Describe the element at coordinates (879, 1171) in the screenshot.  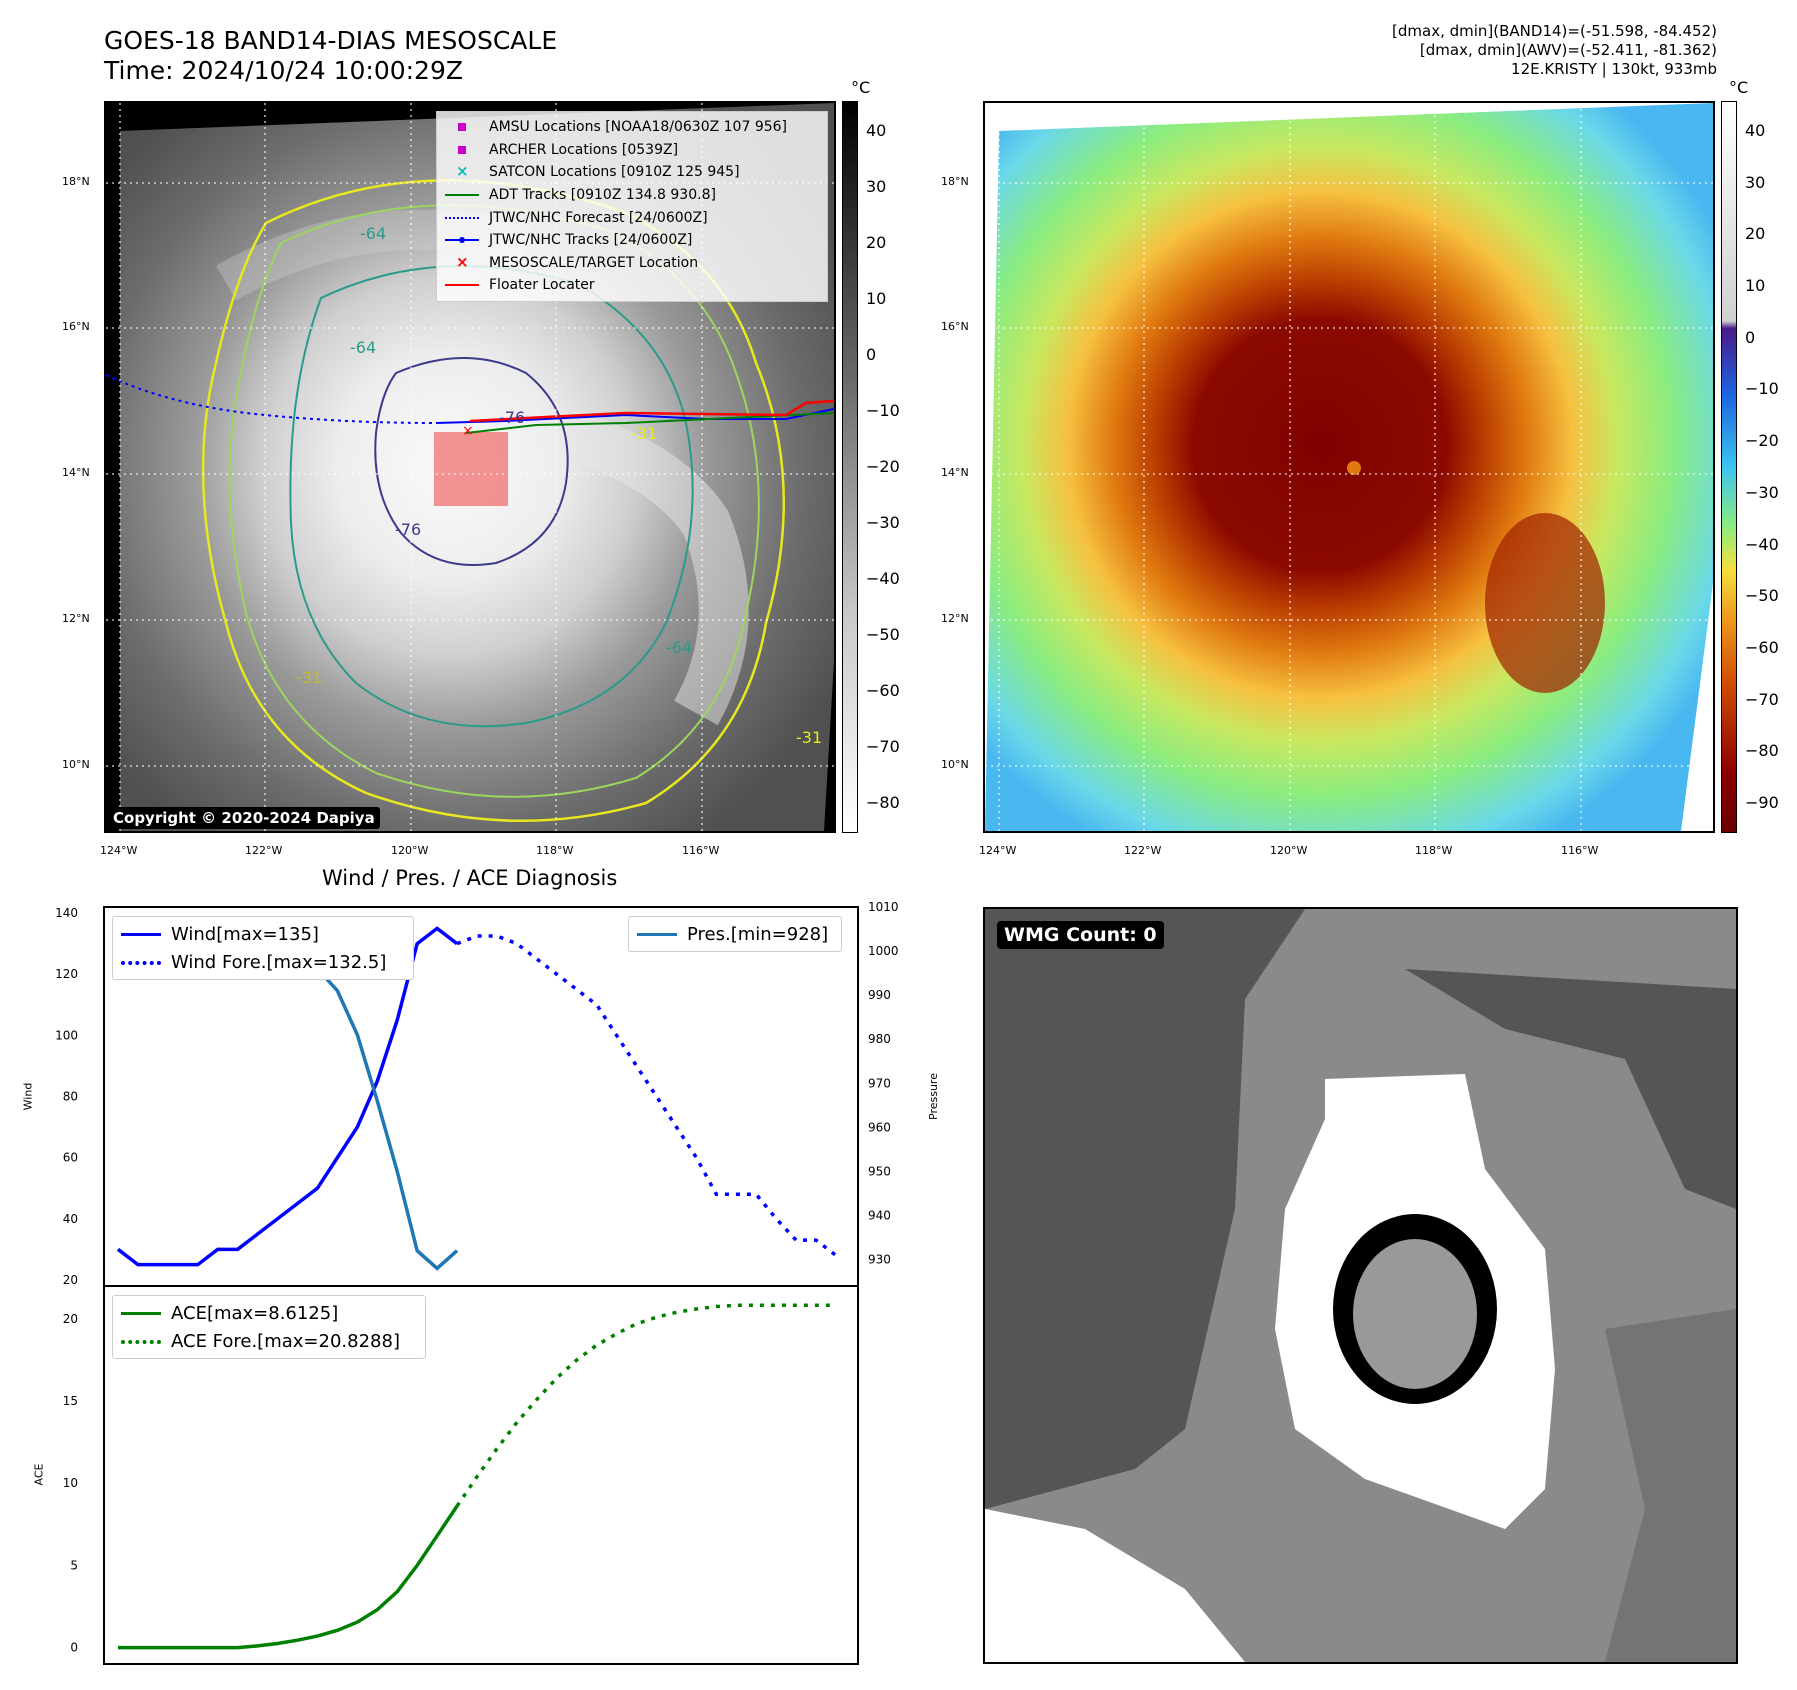
I see `pressure-tick: 950` at that location.